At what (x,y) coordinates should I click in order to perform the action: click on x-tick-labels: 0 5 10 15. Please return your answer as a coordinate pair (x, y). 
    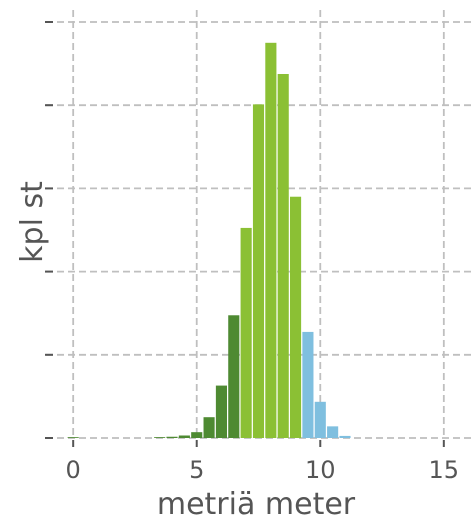
    Looking at the image, I should click on (263, 470).